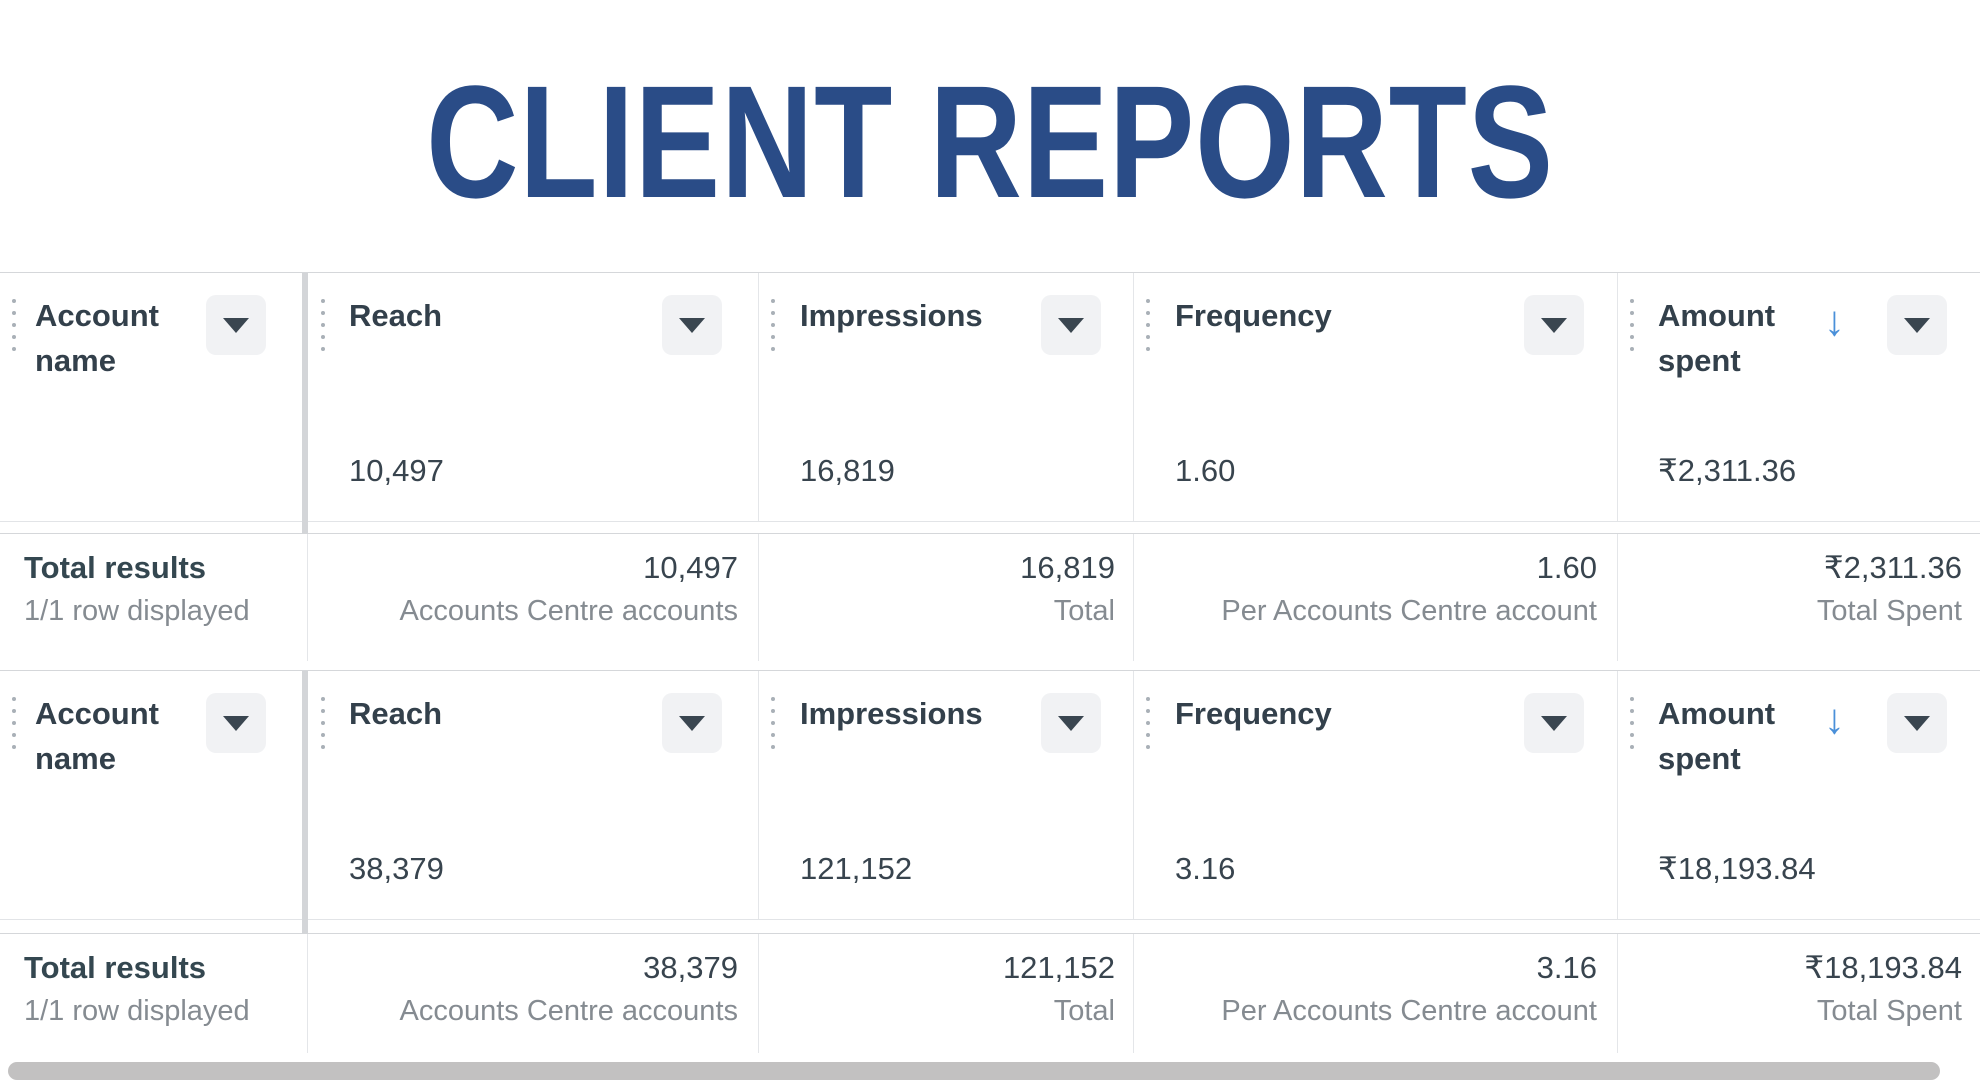 This screenshot has width=1980, height=1080. What do you see at coordinates (1205, 470) in the screenshot?
I see `cell-frequency: 1.60` at bounding box center [1205, 470].